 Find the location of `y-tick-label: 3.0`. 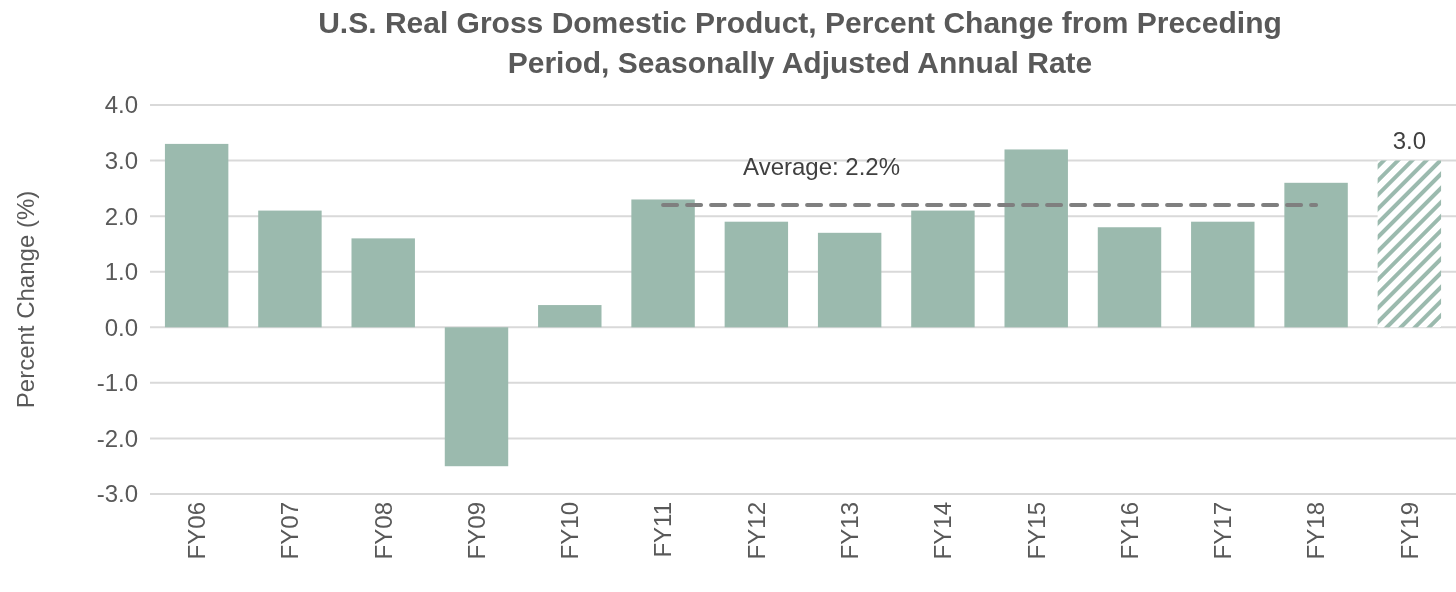

y-tick-label: 3.0 is located at coordinates (121, 160).